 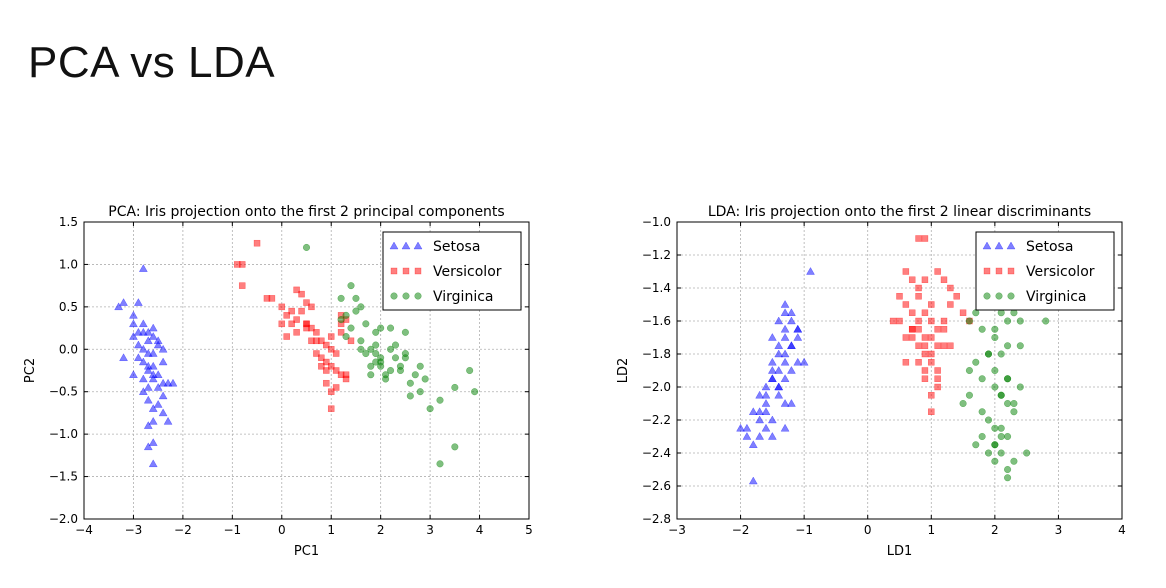 I want to click on y-tick-label: 0.5, so click(x=68, y=307).